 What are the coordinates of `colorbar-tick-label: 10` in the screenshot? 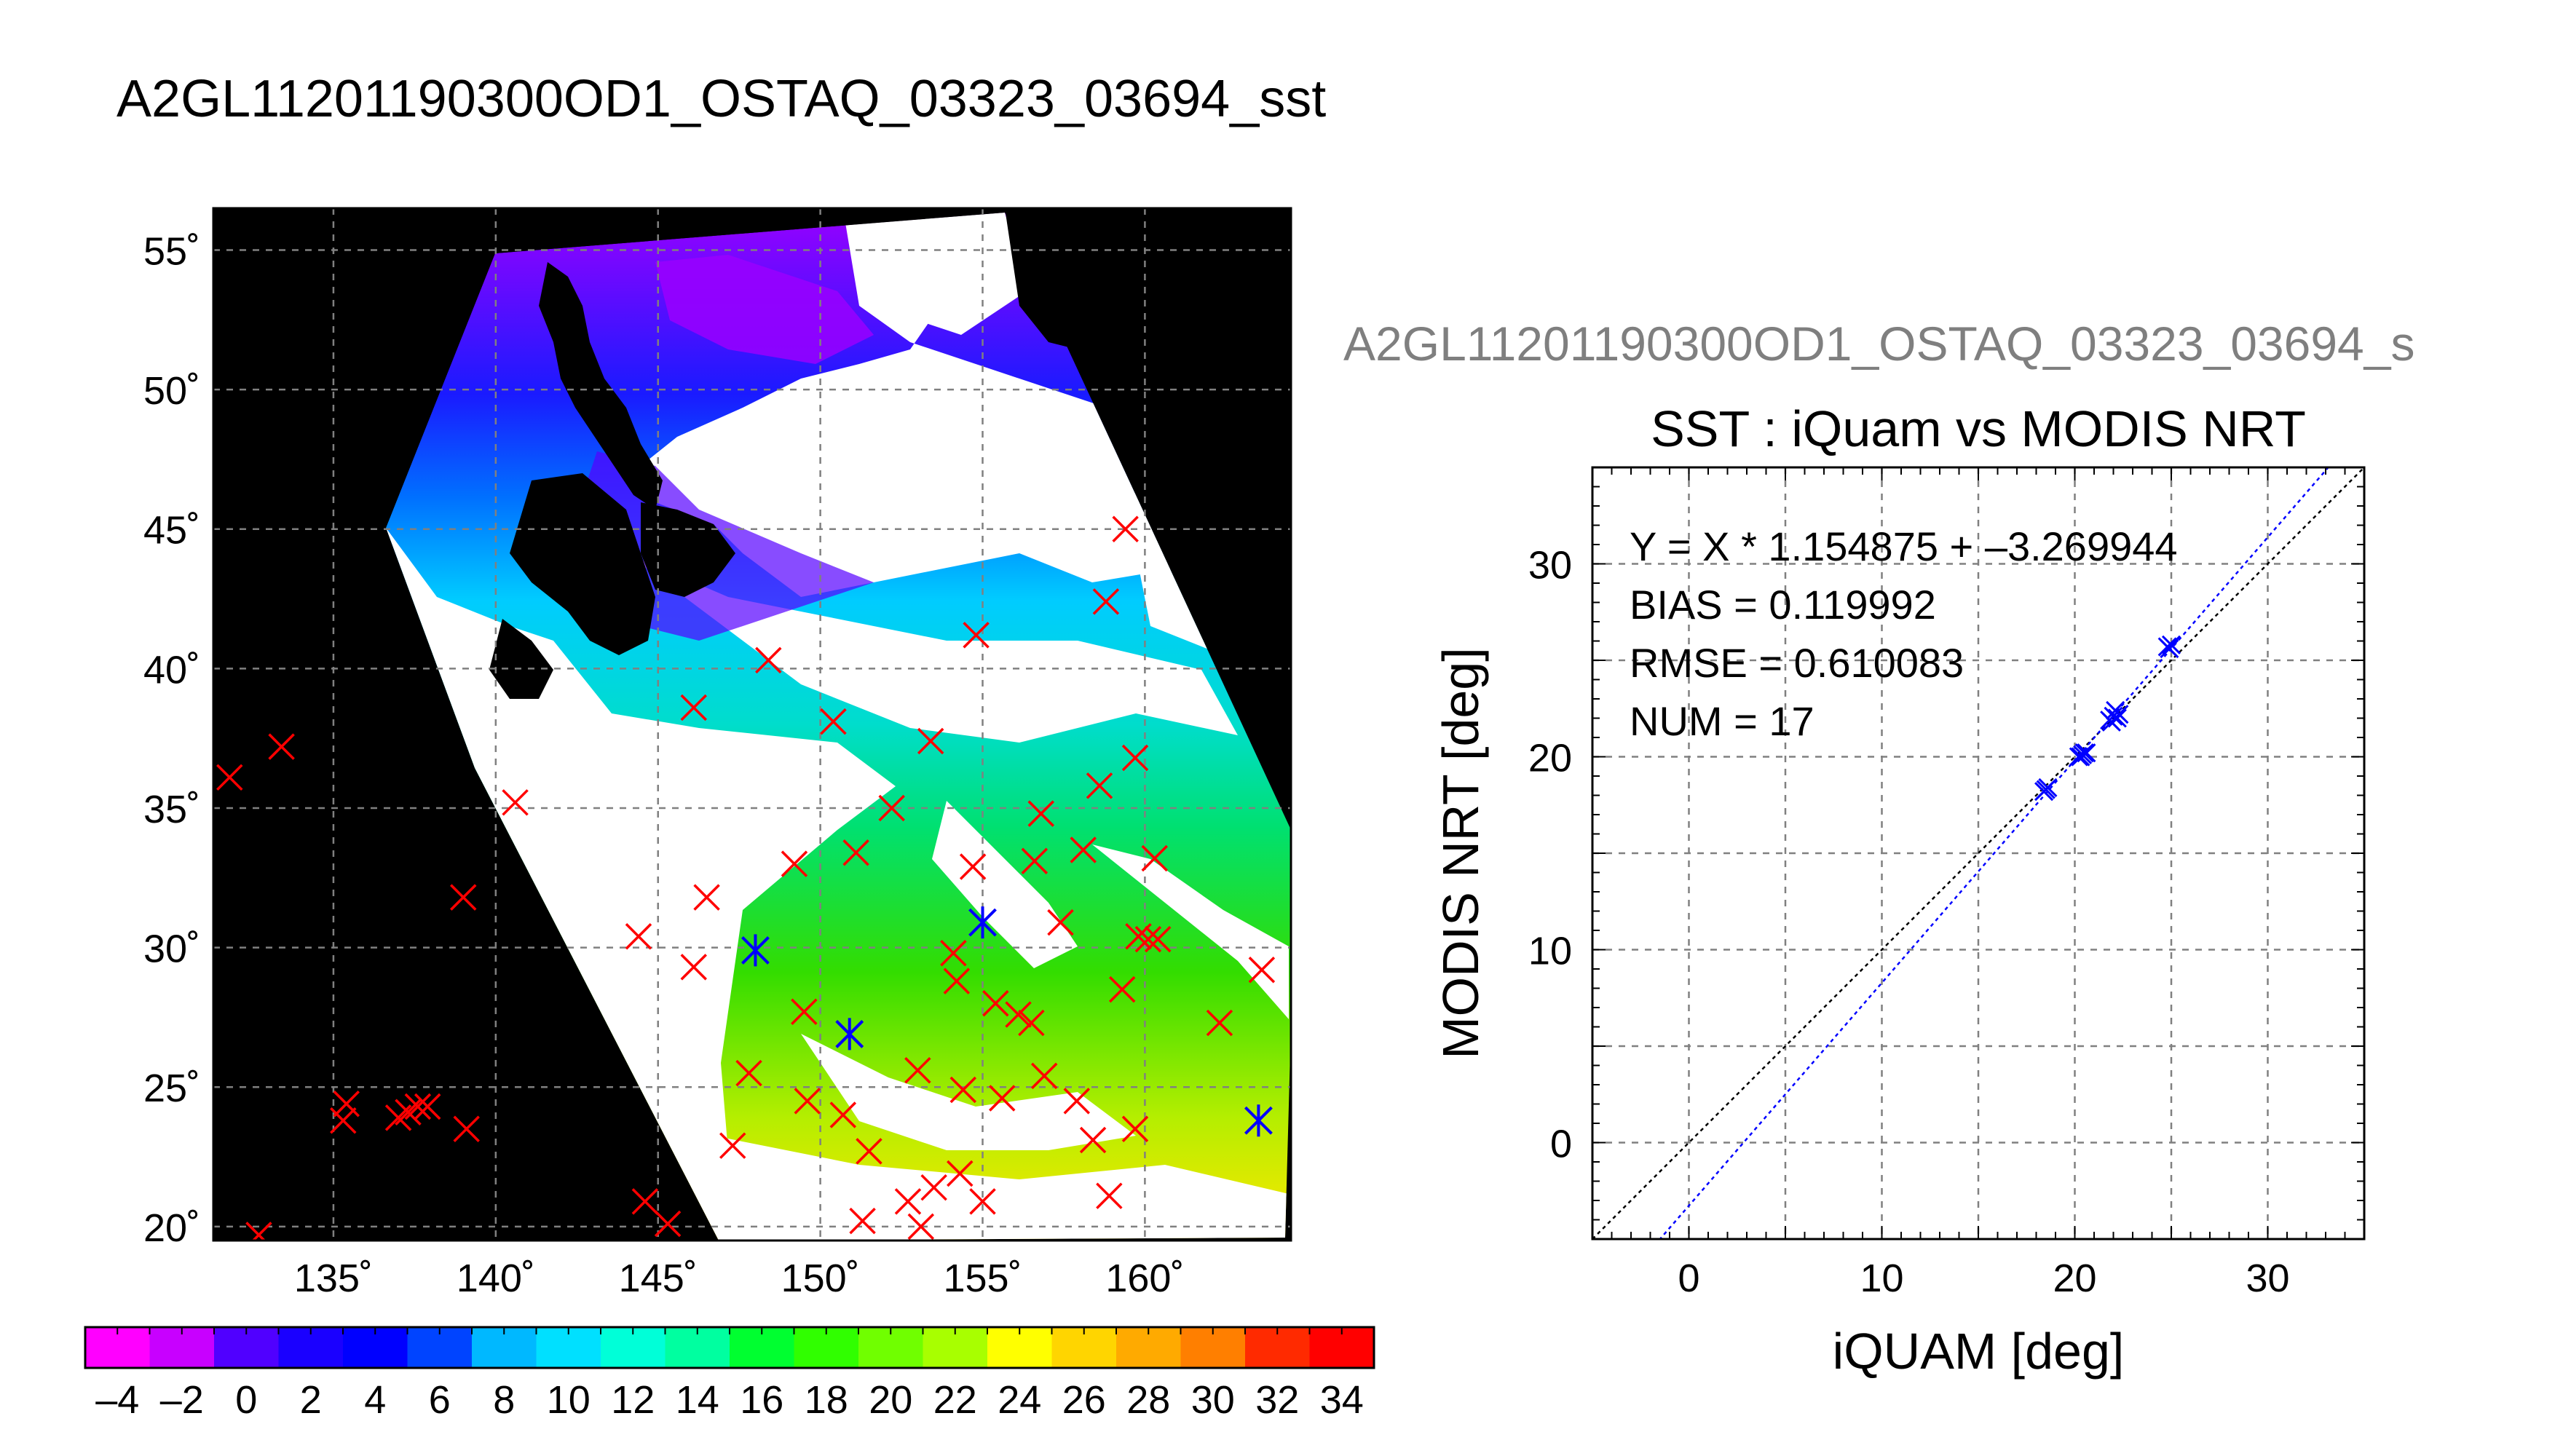 It's located at (569, 1400).